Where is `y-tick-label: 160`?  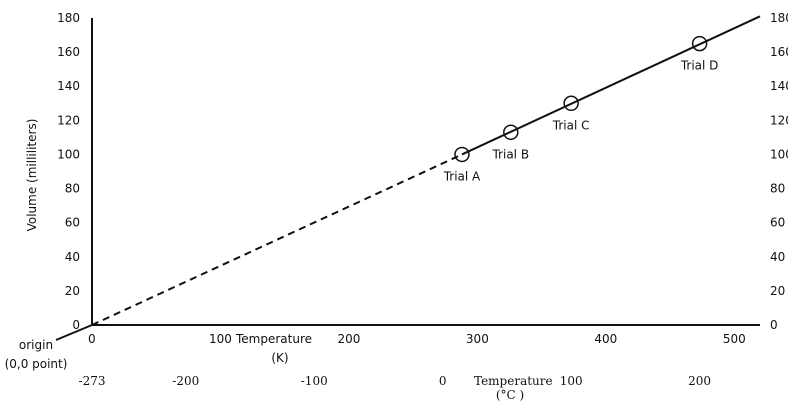 y-tick-label: 160 is located at coordinates (68, 52).